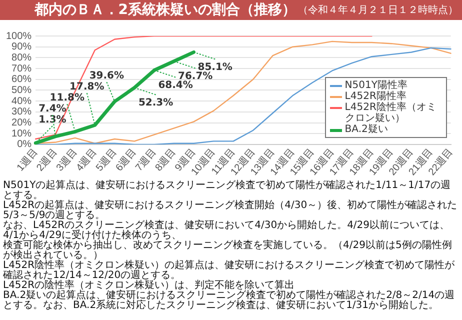 This screenshot has height=320, width=462. What do you see at coordinates (230, 210) in the screenshot?
I see `text: L452Rの起算点は、健安研におけるスクリーニング検査開始（4/30～）後、初めて陽性が確認された5/3～5/9の週とする。` at bounding box center [230, 210].